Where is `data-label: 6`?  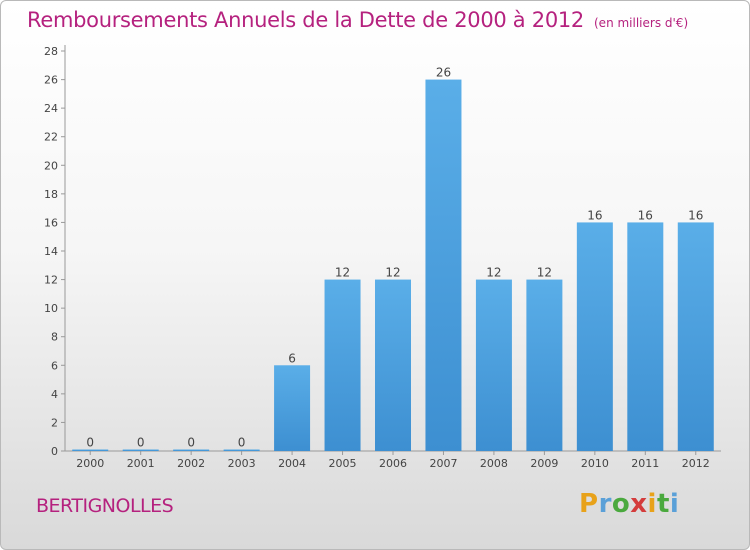 data-label: 6 is located at coordinates (292, 358).